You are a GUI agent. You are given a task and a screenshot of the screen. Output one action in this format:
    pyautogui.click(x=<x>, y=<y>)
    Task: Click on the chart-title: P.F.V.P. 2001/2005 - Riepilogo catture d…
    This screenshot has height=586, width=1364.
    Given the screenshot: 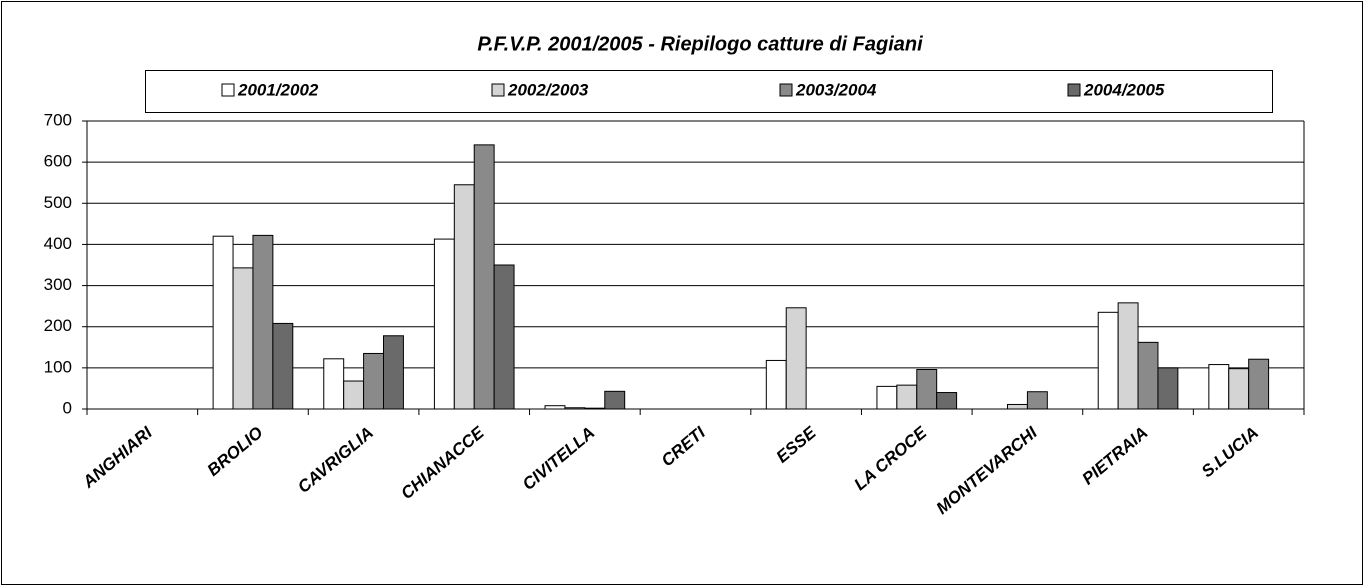 What is the action you would take?
    pyautogui.click(x=700, y=44)
    